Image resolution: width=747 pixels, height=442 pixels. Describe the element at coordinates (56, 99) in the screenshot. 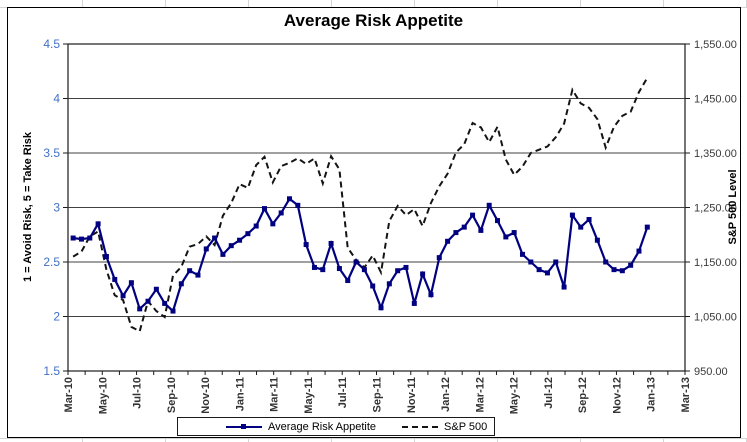

I see `y-left-tick-label: 4` at that location.